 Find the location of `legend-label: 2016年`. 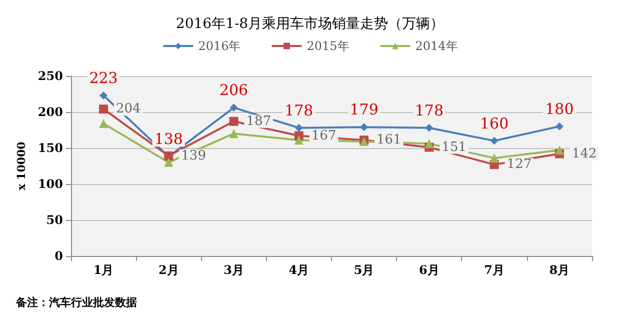

legend-label: 2016年 is located at coordinates (219, 46).